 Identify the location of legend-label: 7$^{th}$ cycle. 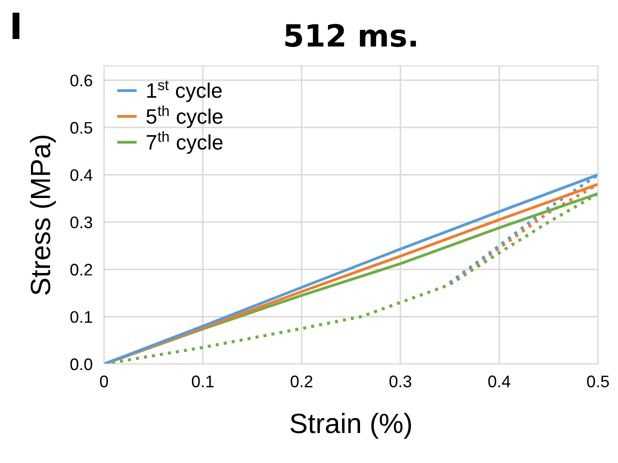
(184, 142).